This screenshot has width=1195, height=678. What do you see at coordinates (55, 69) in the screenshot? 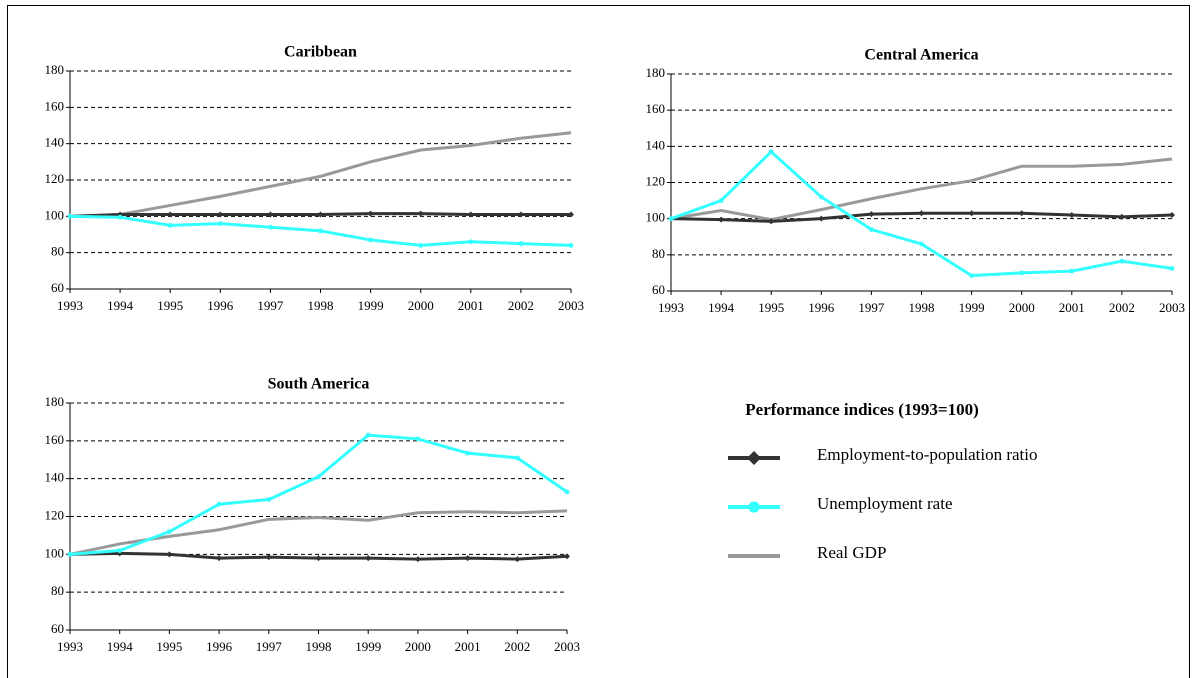
I see `y-tick-label: 180` at bounding box center [55, 69].